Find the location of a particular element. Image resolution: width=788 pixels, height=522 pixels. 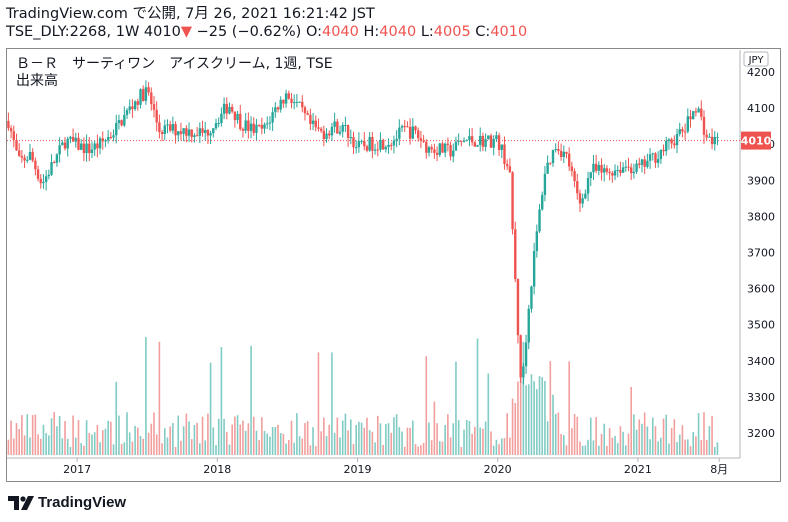

open-label: O: is located at coordinates (313, 32).